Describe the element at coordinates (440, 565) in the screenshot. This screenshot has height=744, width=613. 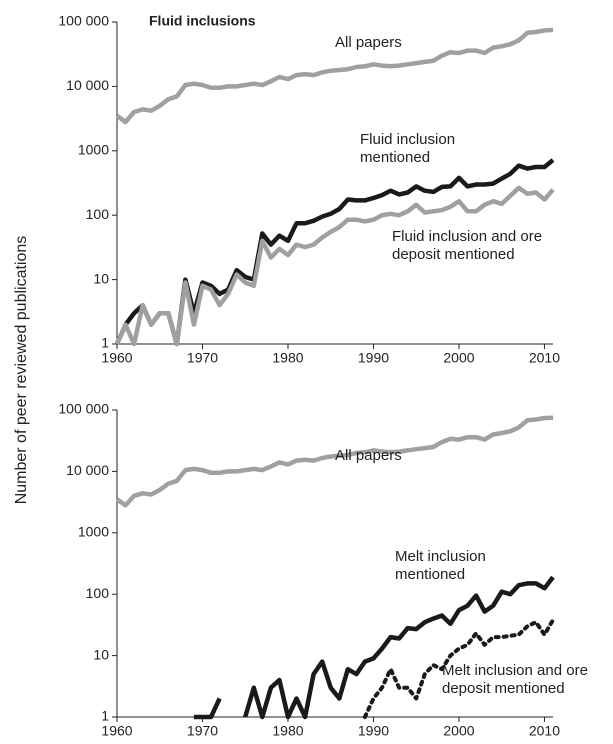
I see `series-label: Melt inclusion mentioned` at that location.